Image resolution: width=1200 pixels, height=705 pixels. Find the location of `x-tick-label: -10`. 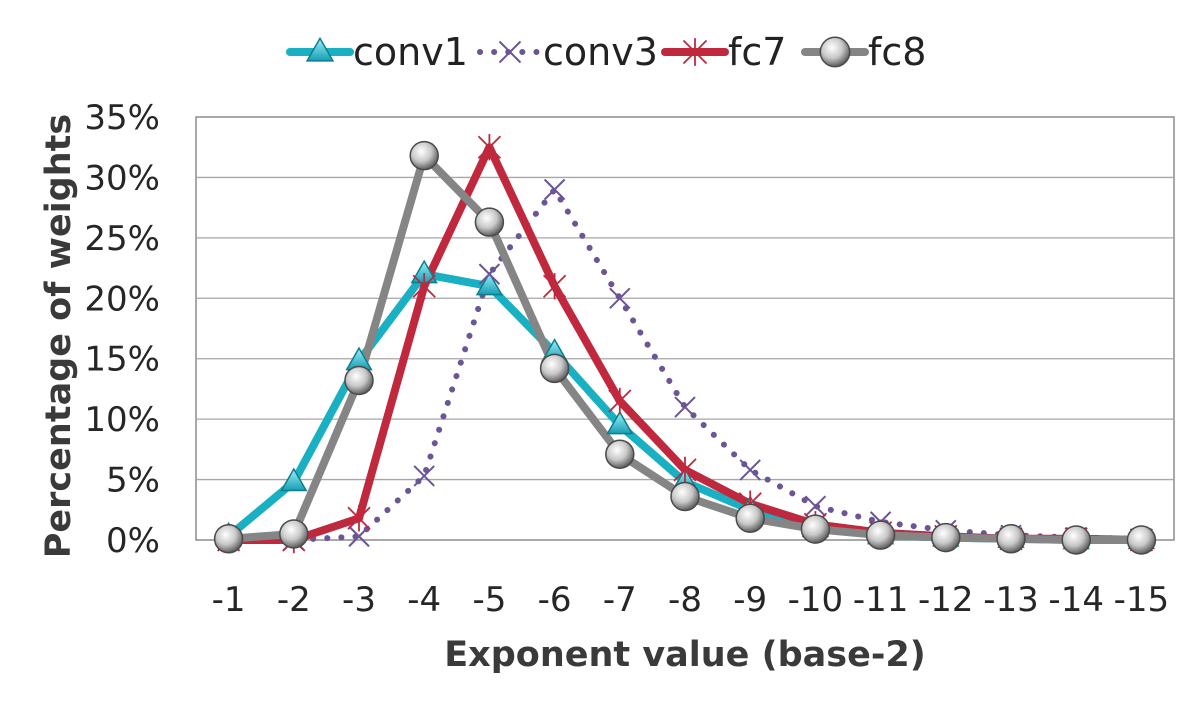

x-tick-label: -10 is located at coordinates (816, 600).